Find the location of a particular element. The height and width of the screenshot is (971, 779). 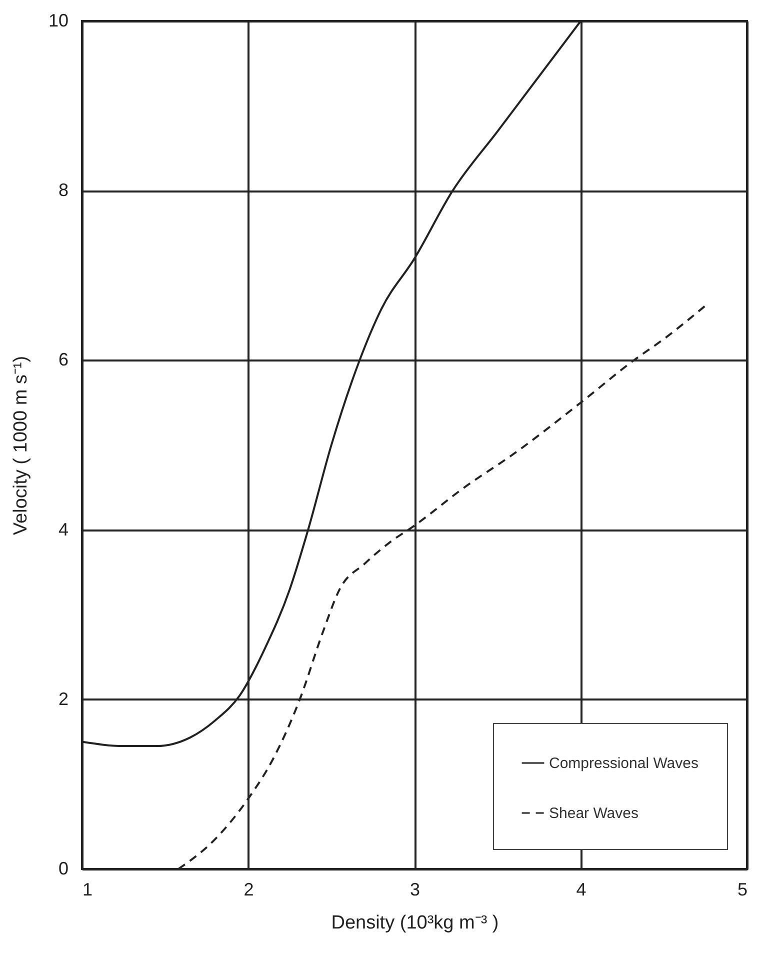

y-tick-label: 0 is located at coordinates (63, 868).